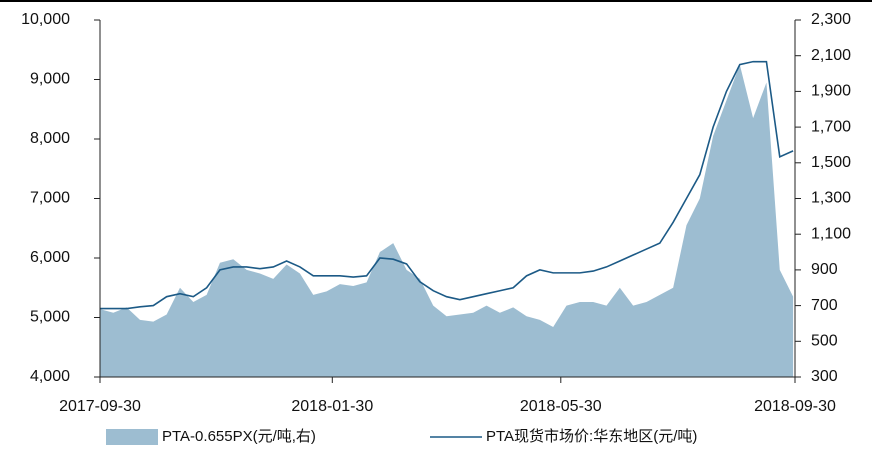  What do you see at coordinates (831, 55) in the screenshot?
I see `y2-tick-label: 2,100` at bounding box center [831, 55].